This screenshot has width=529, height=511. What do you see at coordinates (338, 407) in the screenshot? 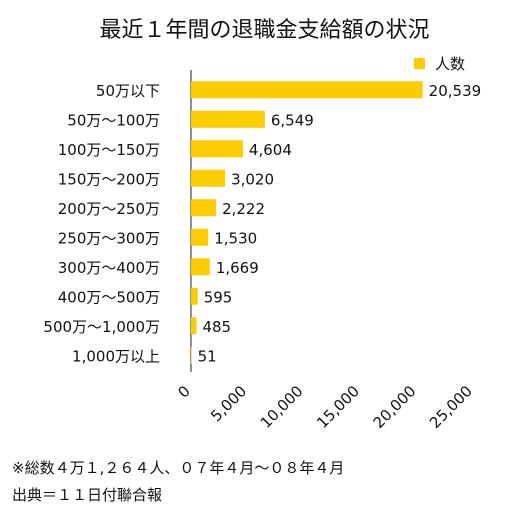
I see `x-tick-label: 15,000` at bounding box center [338, 407].